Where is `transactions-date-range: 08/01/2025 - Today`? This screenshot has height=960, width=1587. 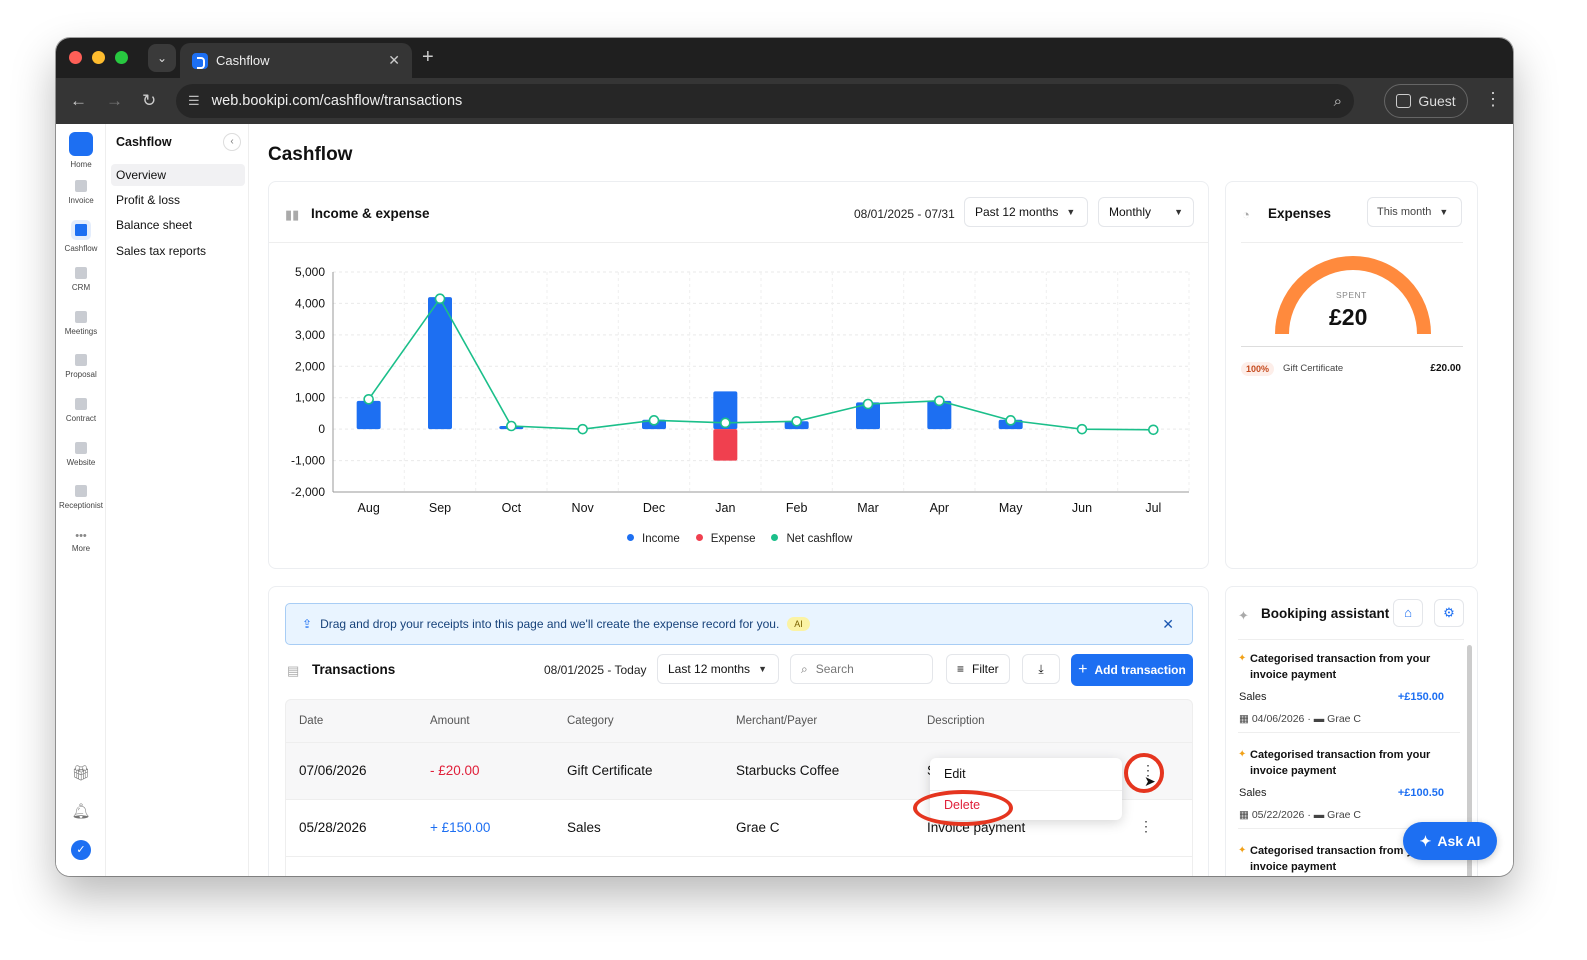 transactions-date-range: 08/01/2025 - Today is located at coordinates (595, 670).